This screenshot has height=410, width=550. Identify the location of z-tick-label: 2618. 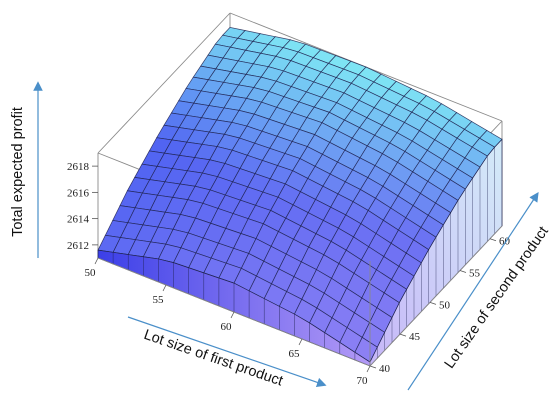
(78, 167).